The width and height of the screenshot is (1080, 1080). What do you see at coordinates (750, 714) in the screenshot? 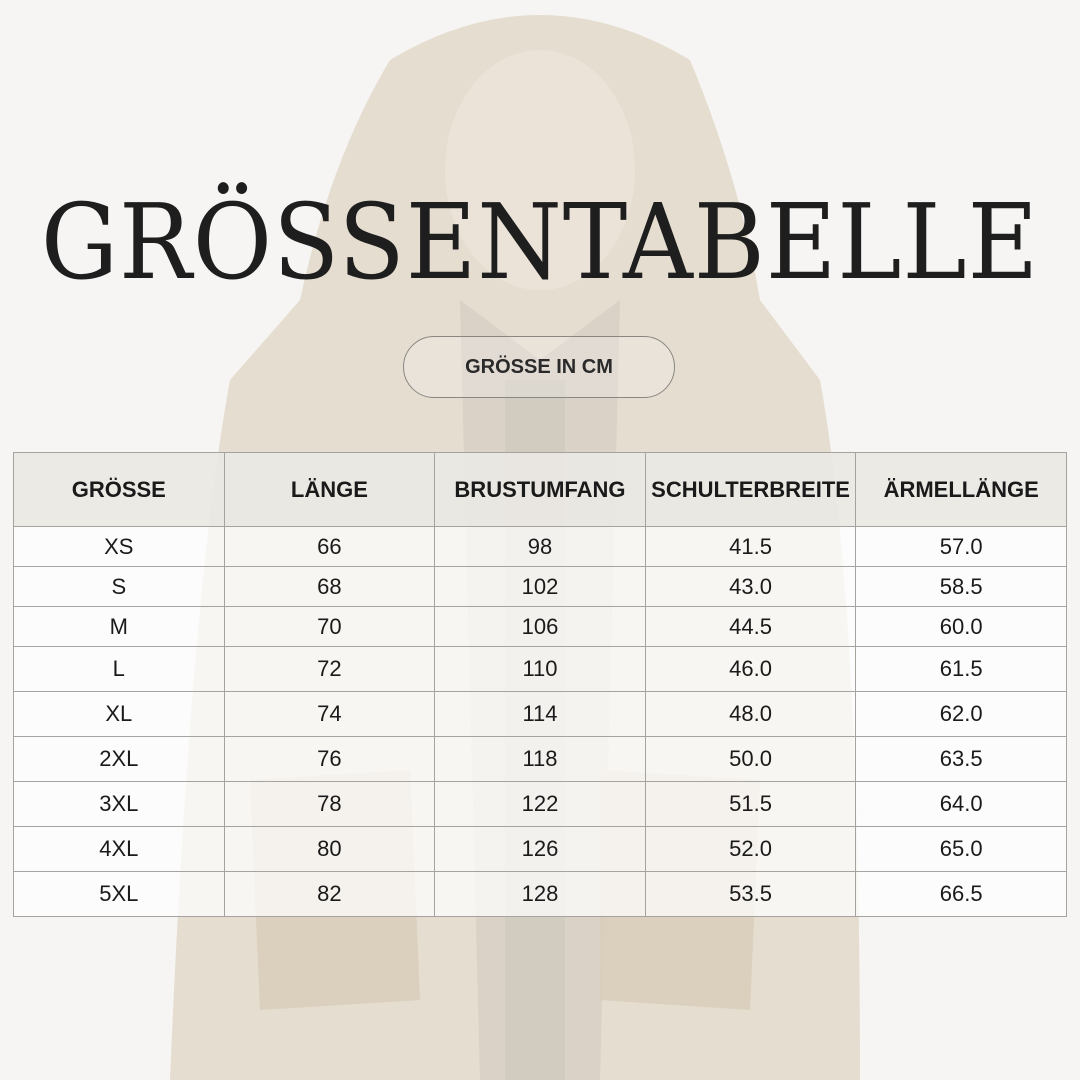
I see `cell-shoulder: 48.0` at bounding box center [750, 714].